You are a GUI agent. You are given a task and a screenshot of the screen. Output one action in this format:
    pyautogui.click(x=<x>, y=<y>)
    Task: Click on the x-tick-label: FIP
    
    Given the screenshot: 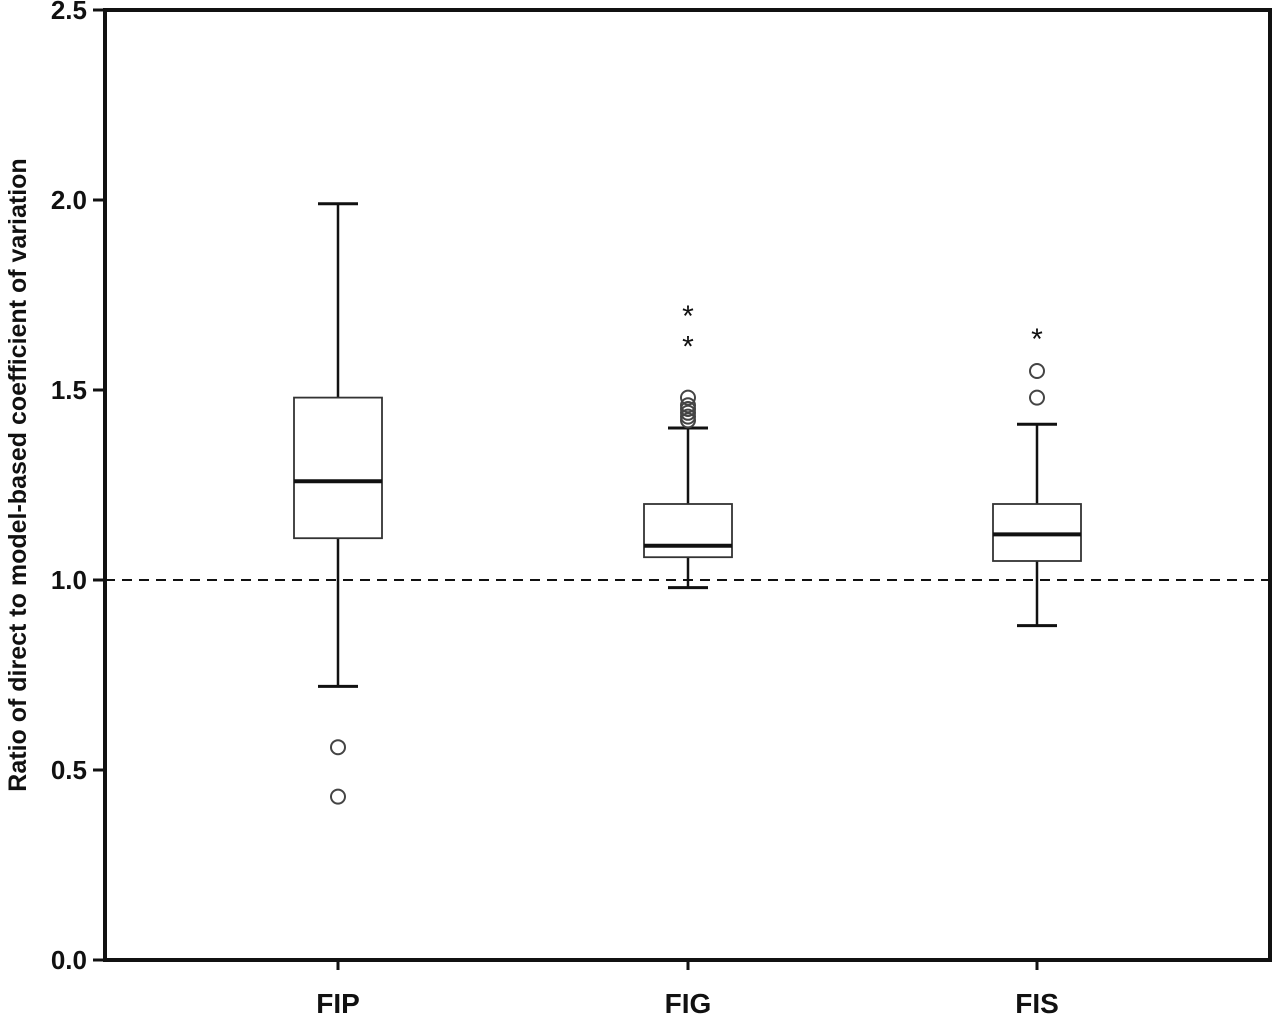 What is the action you would take?
    pyautogui.click(x=338, y=1003)
    